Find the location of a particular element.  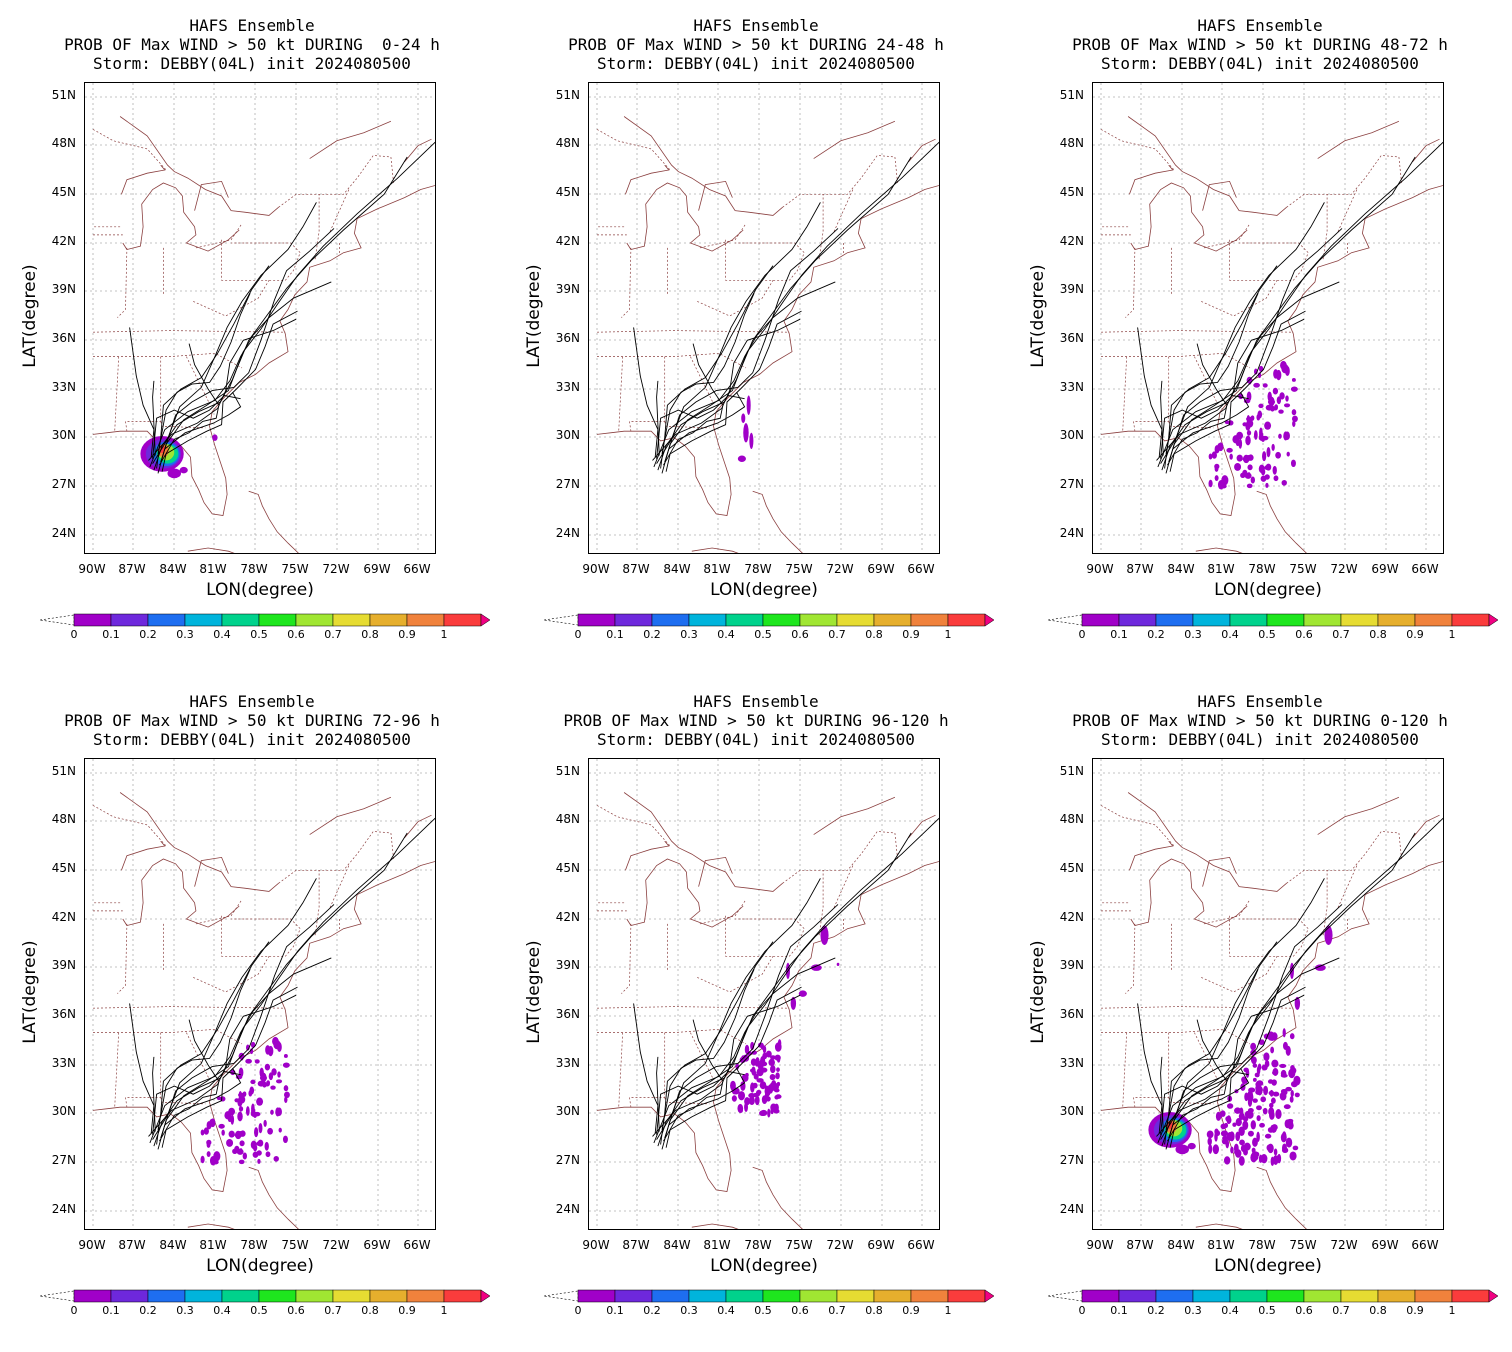

panel-title: HAFS Ensemble is located at coordinates (252, 25).